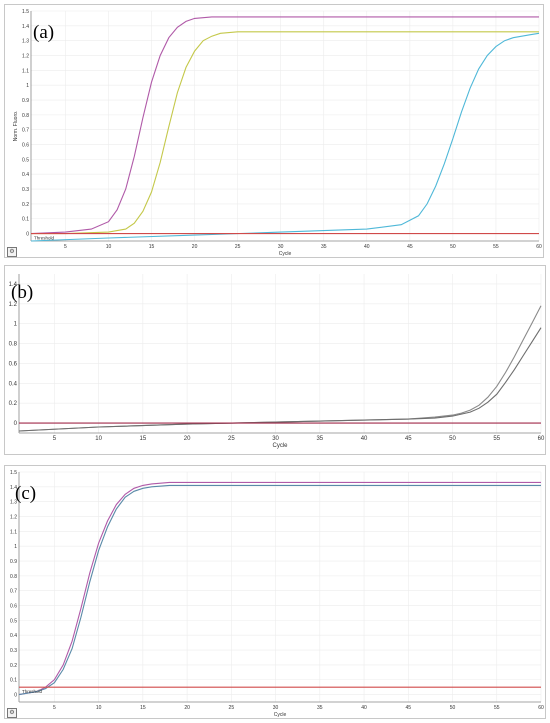 This screenshot has width=550, height=723. What do you see at coordinates (22, 292) in the screenshot?
I see `panel-label-b: (b)` at bounding box center [22, 292].